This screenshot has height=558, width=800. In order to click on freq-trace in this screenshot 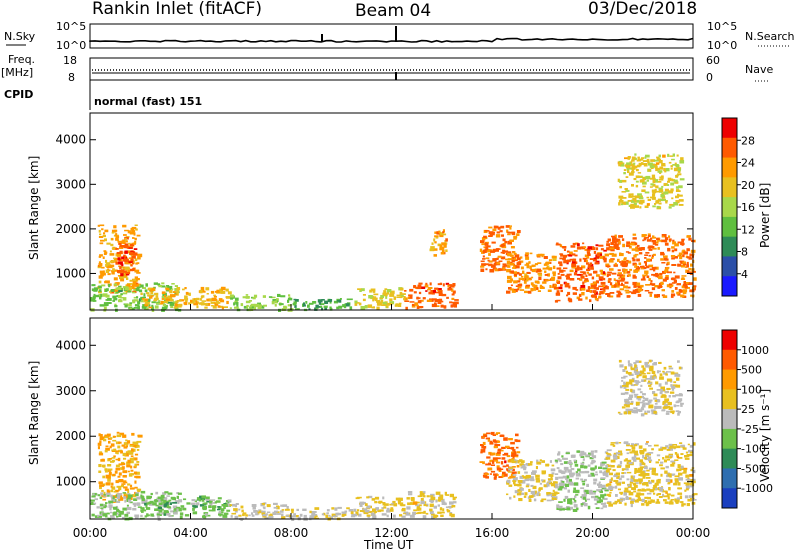, I will do `click(391, 74)`.